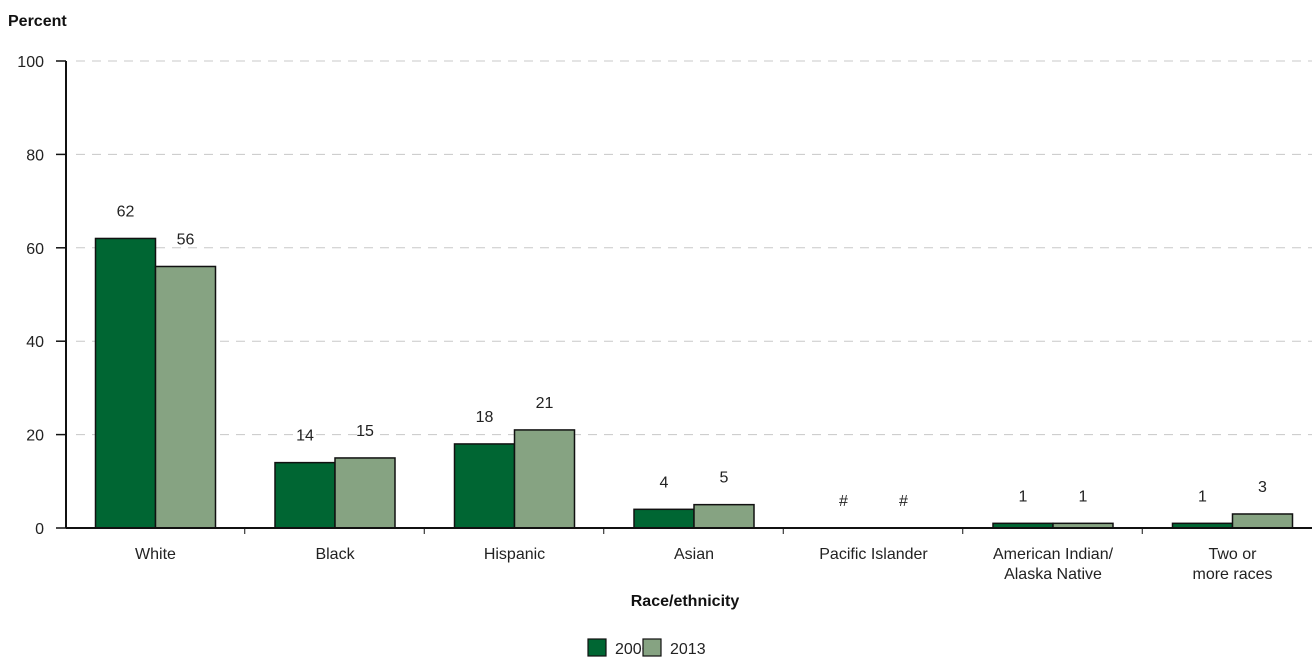  What do you see at coordinates (688, 649) in the screenshot?
I see `legend-label: 2013` at bounding box center [688, 649].